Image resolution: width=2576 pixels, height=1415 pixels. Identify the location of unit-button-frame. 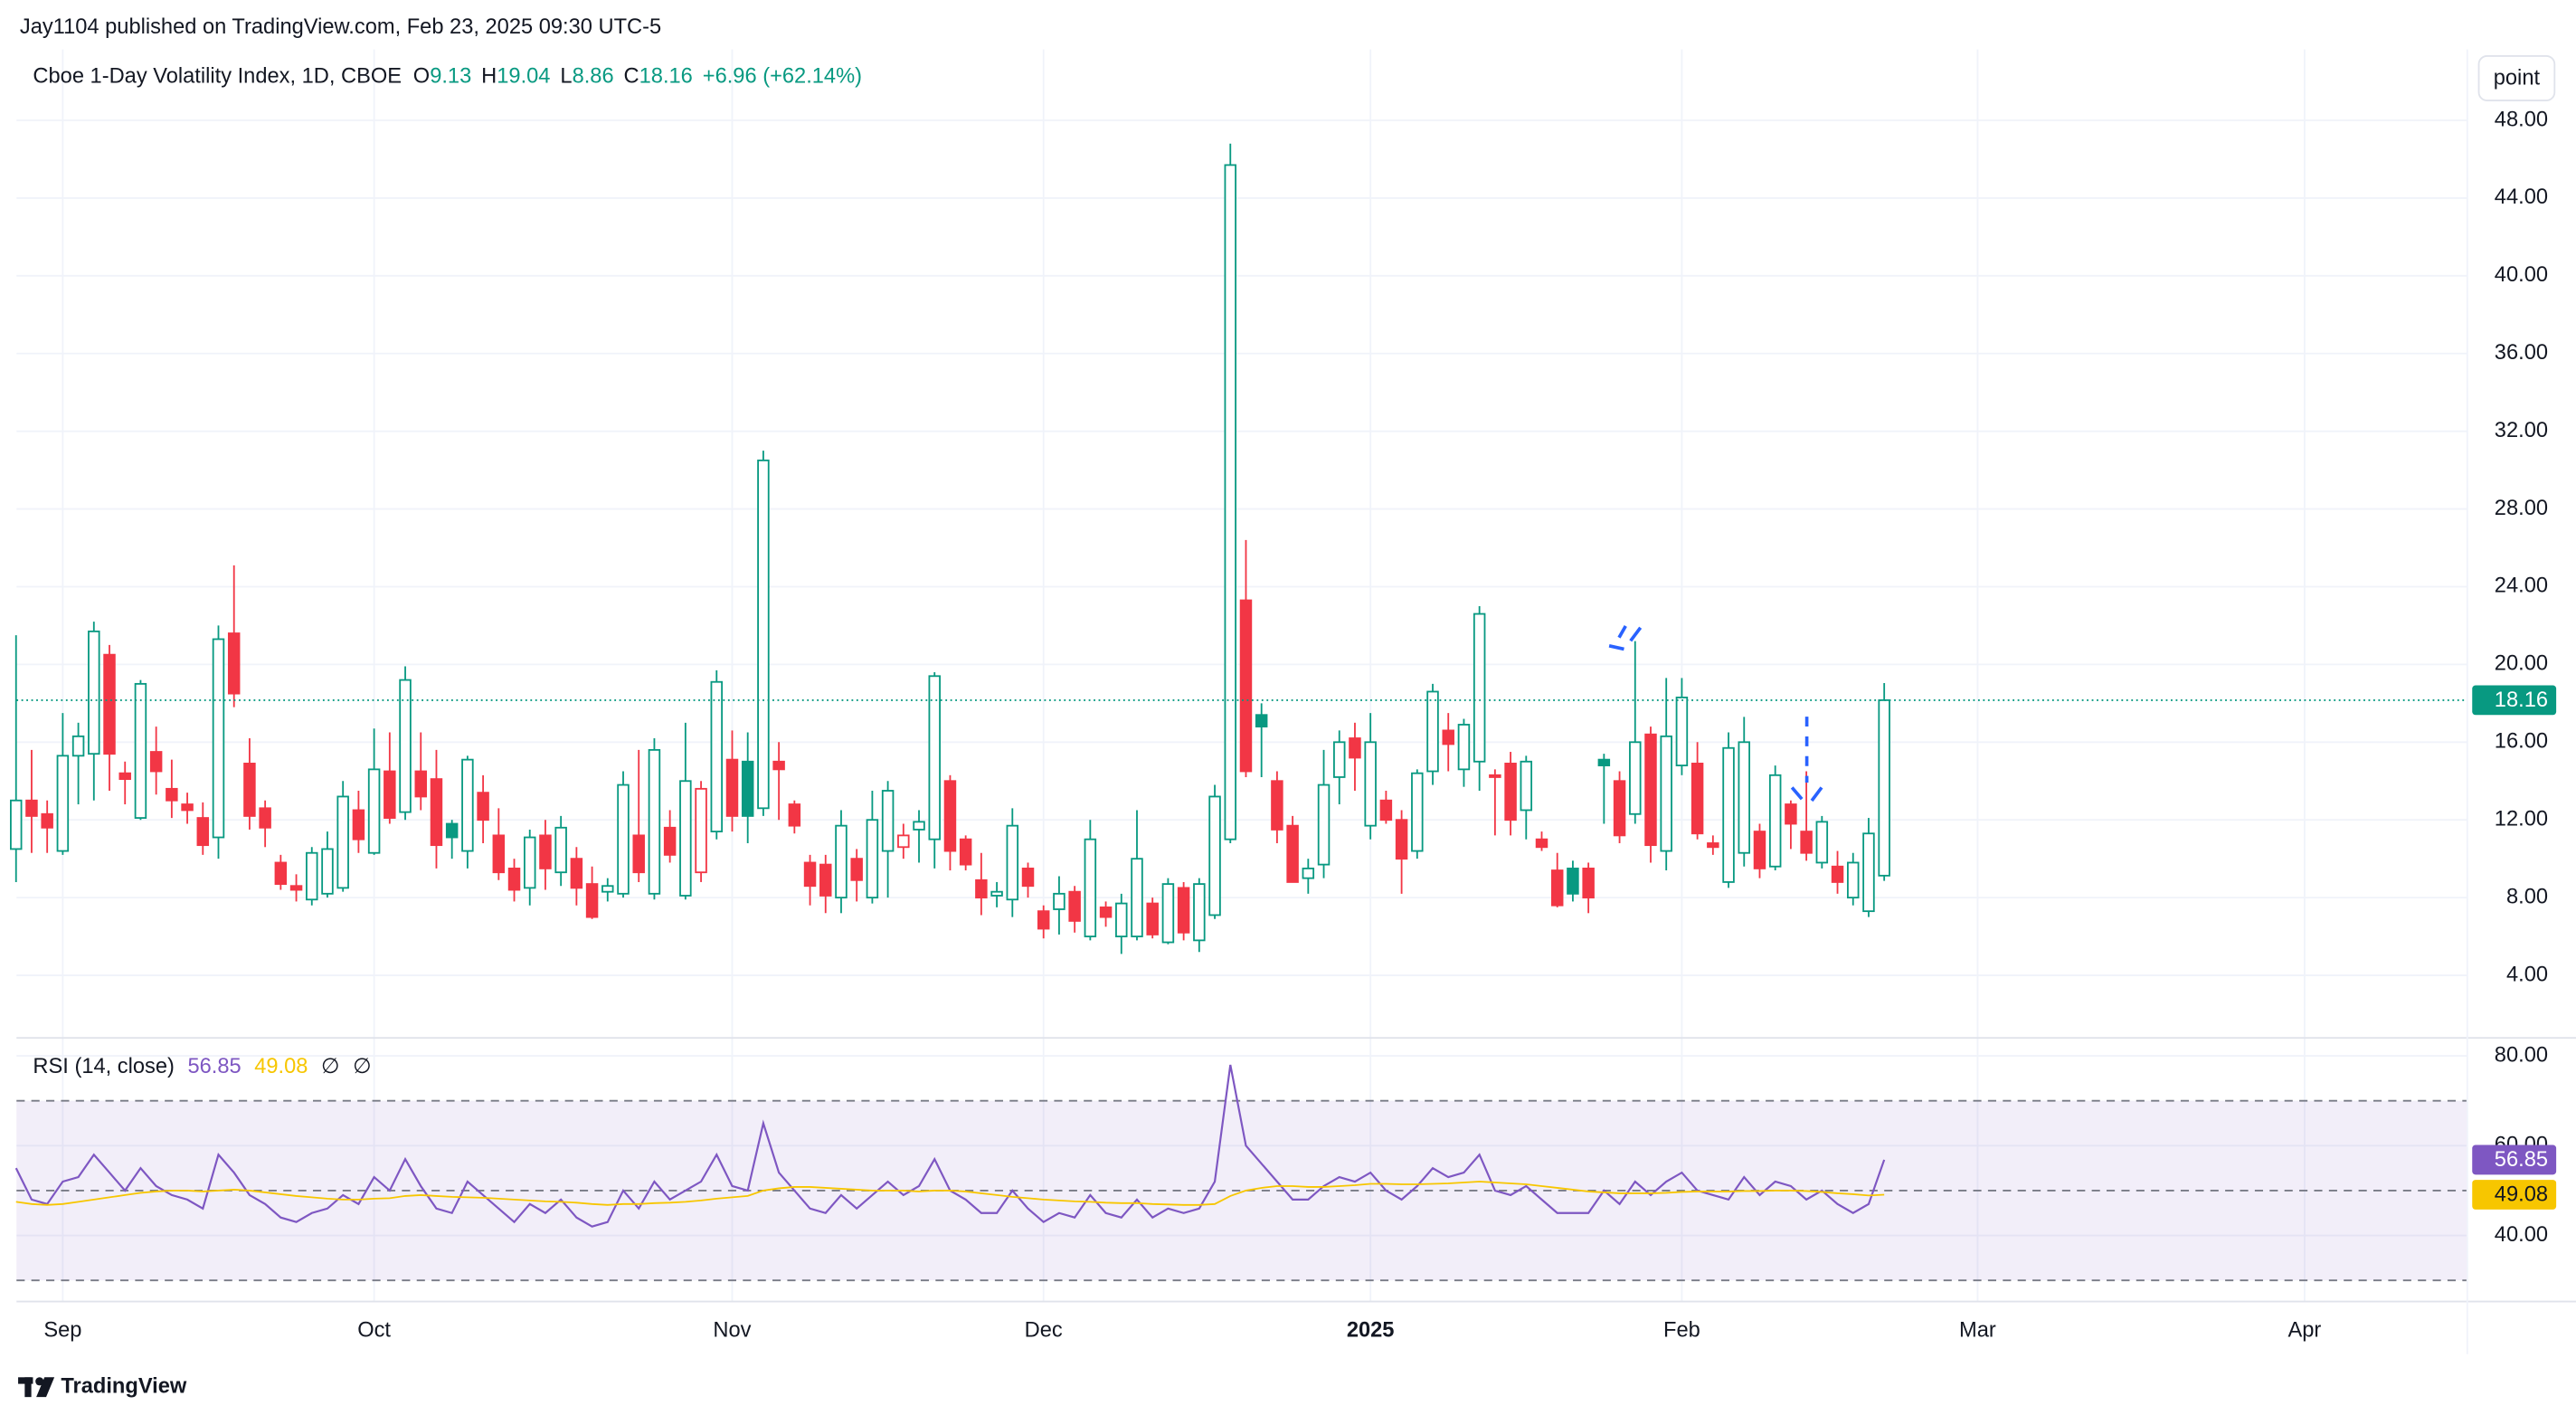
(2516, 78).